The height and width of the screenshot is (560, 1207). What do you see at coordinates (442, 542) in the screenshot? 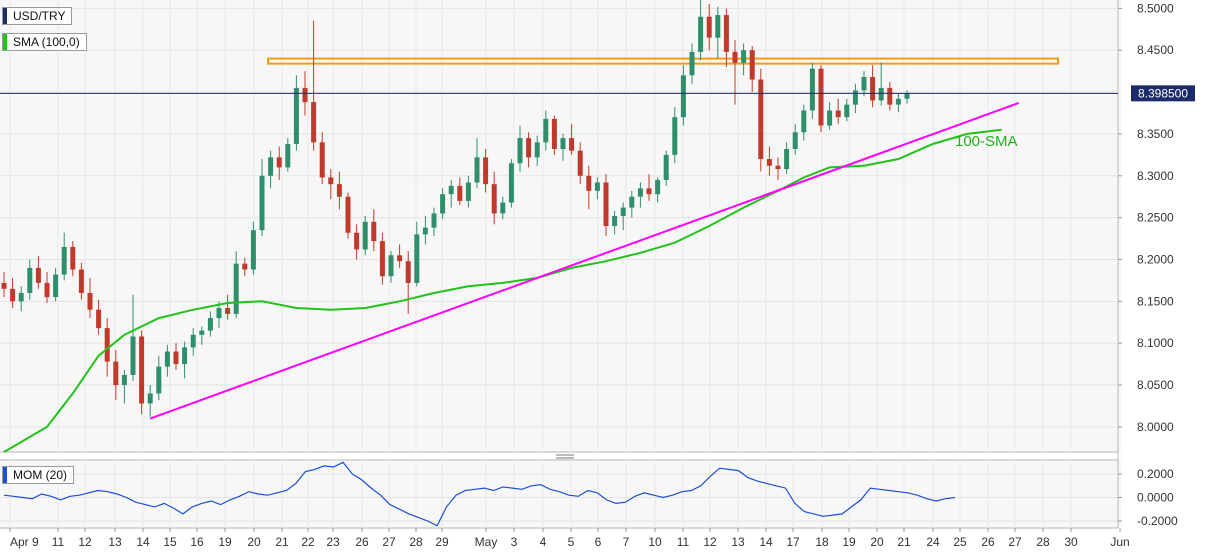
I see `x-tick-label: 29` at bounding box center [442, 542].